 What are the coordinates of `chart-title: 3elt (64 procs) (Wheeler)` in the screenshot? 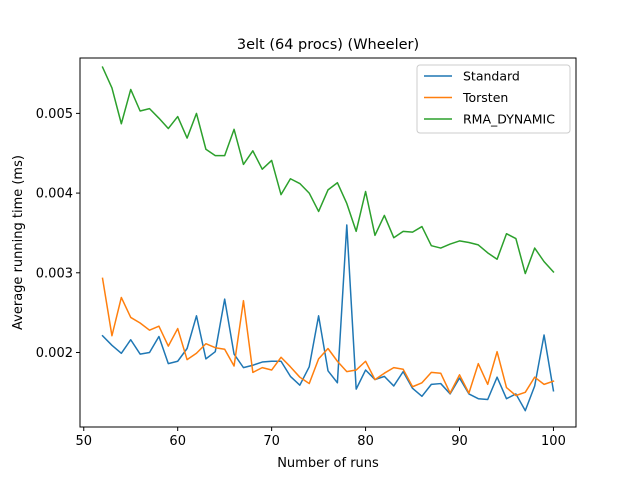 It's located at (328, 45).